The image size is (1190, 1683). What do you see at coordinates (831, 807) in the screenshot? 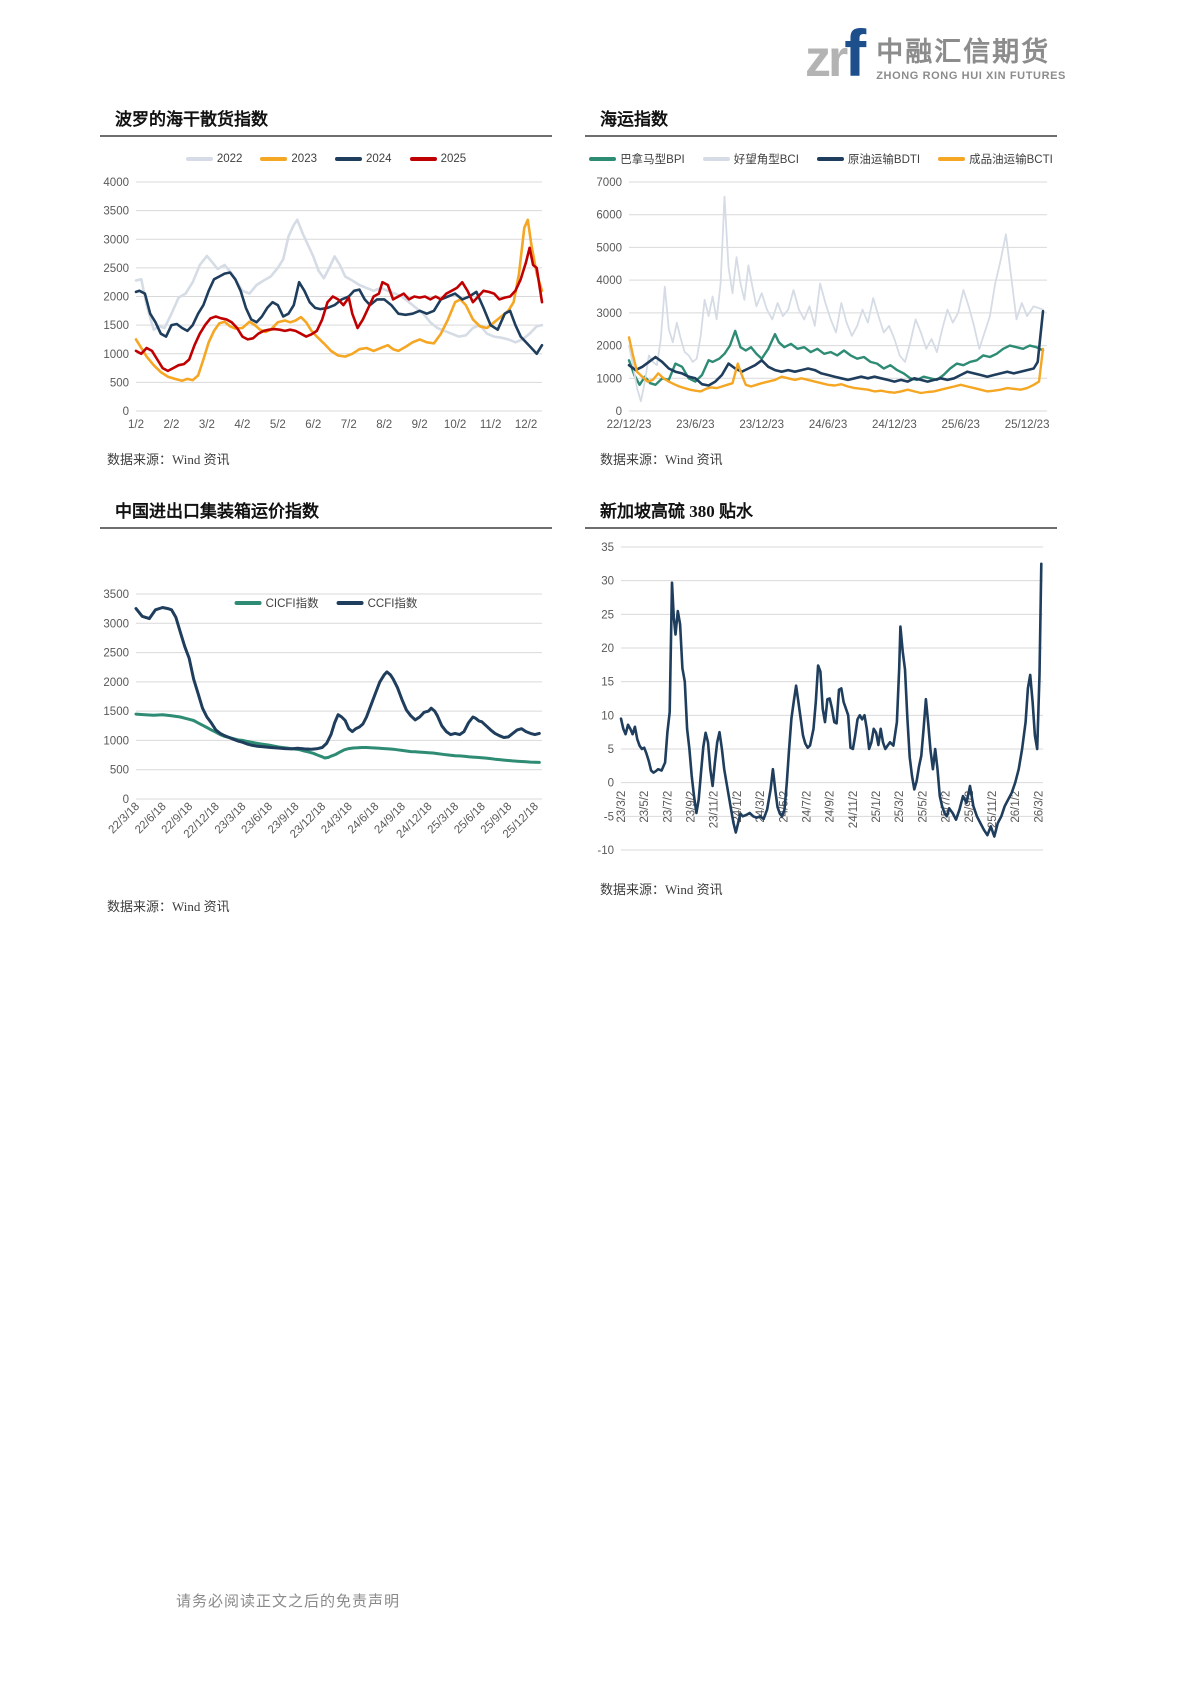
I see `svg-text: 24/9/2` at bounding box center [831, 807].